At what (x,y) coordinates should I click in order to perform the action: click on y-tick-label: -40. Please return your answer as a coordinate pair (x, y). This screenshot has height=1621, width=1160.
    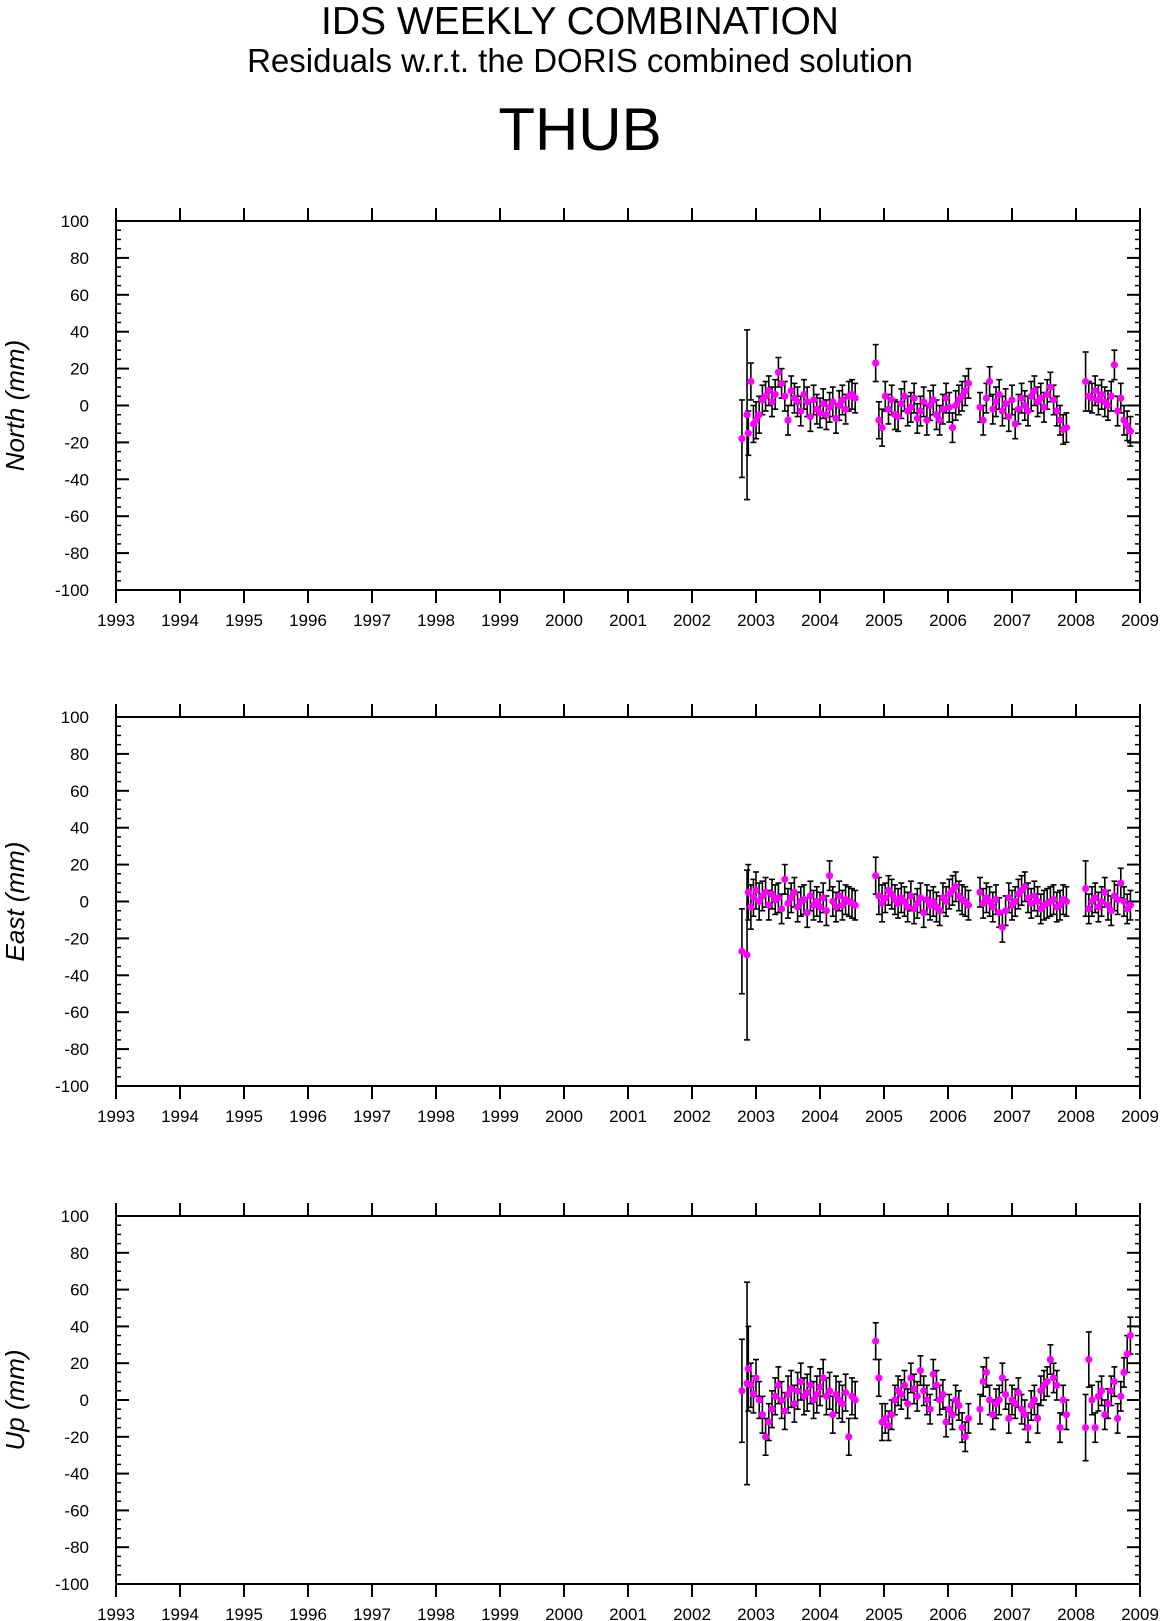
    Looking at the image, I should click on (76, 975).